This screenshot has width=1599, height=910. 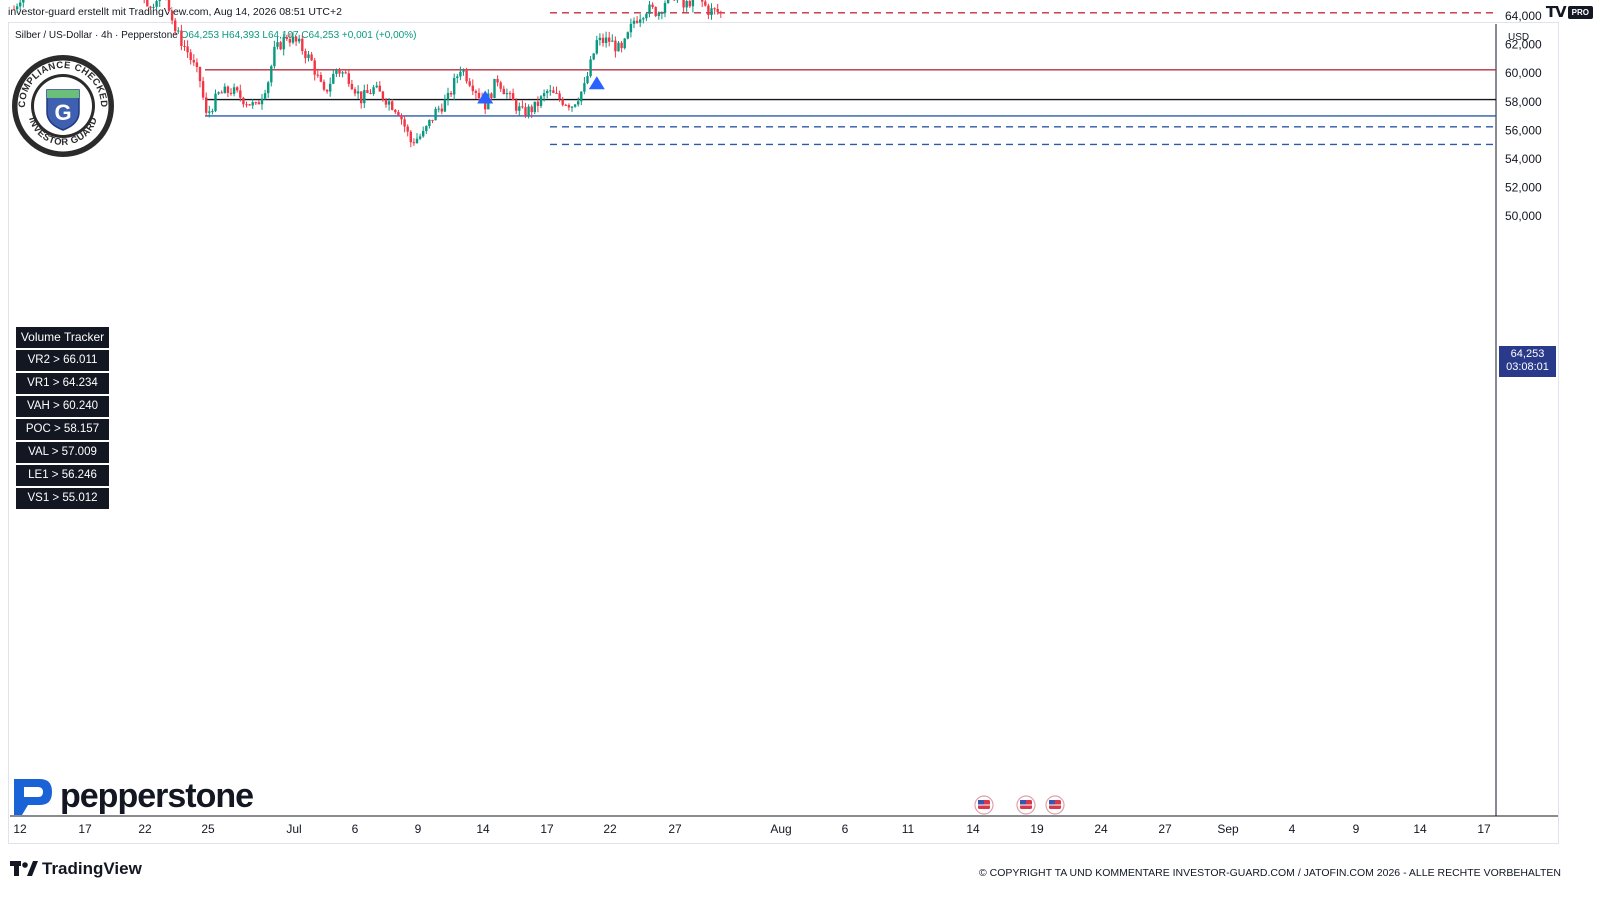 I want to click on x-tick-label: 19, so click(x=1037, y=829).